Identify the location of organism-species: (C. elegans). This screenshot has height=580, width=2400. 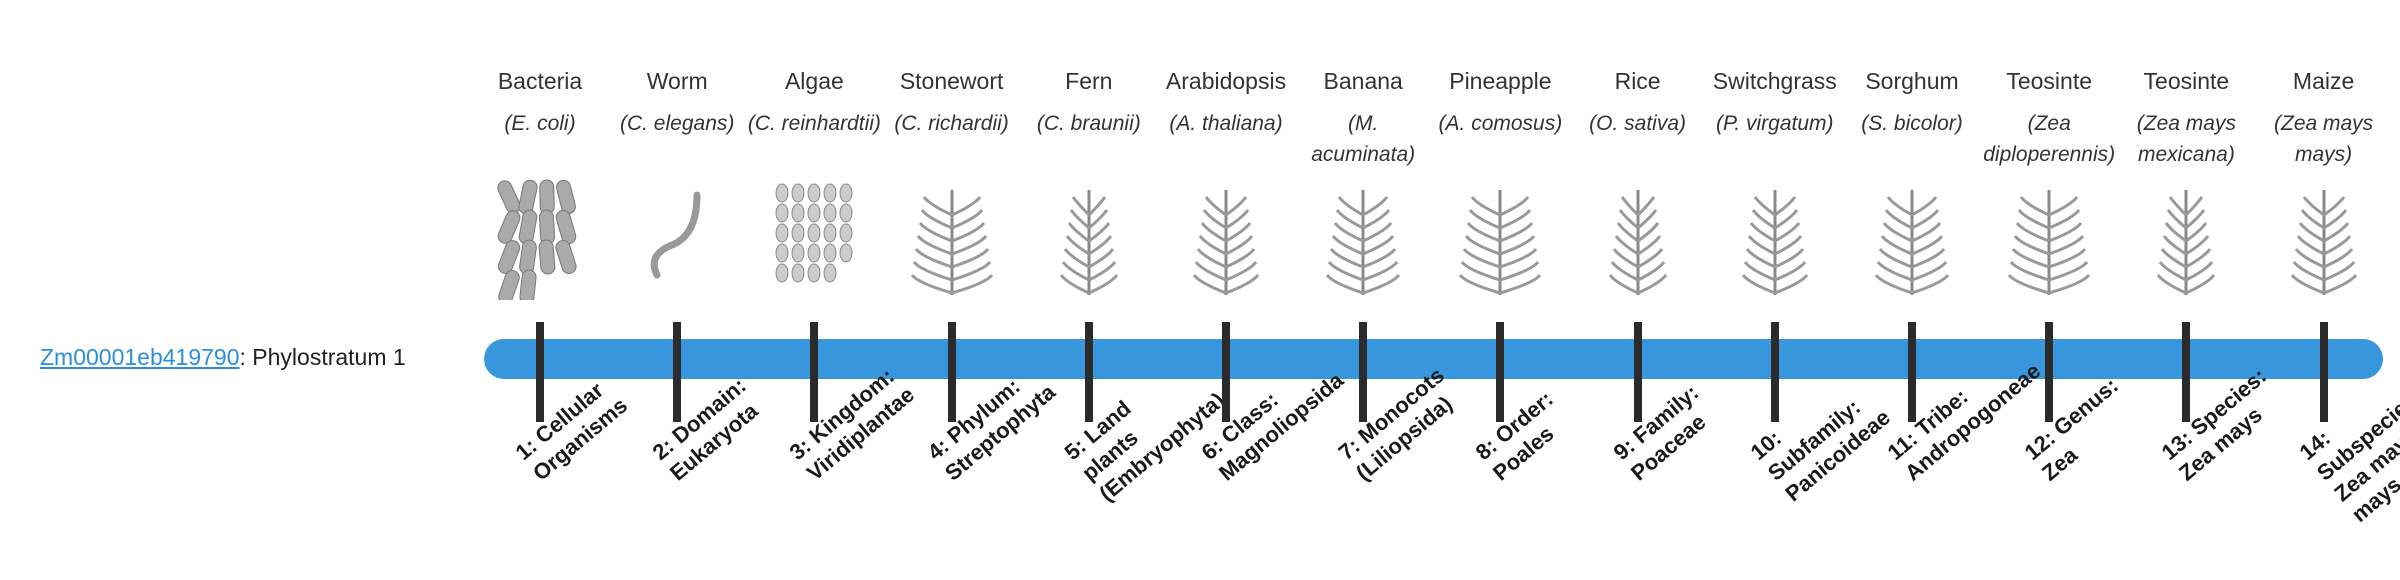
(677, 123).